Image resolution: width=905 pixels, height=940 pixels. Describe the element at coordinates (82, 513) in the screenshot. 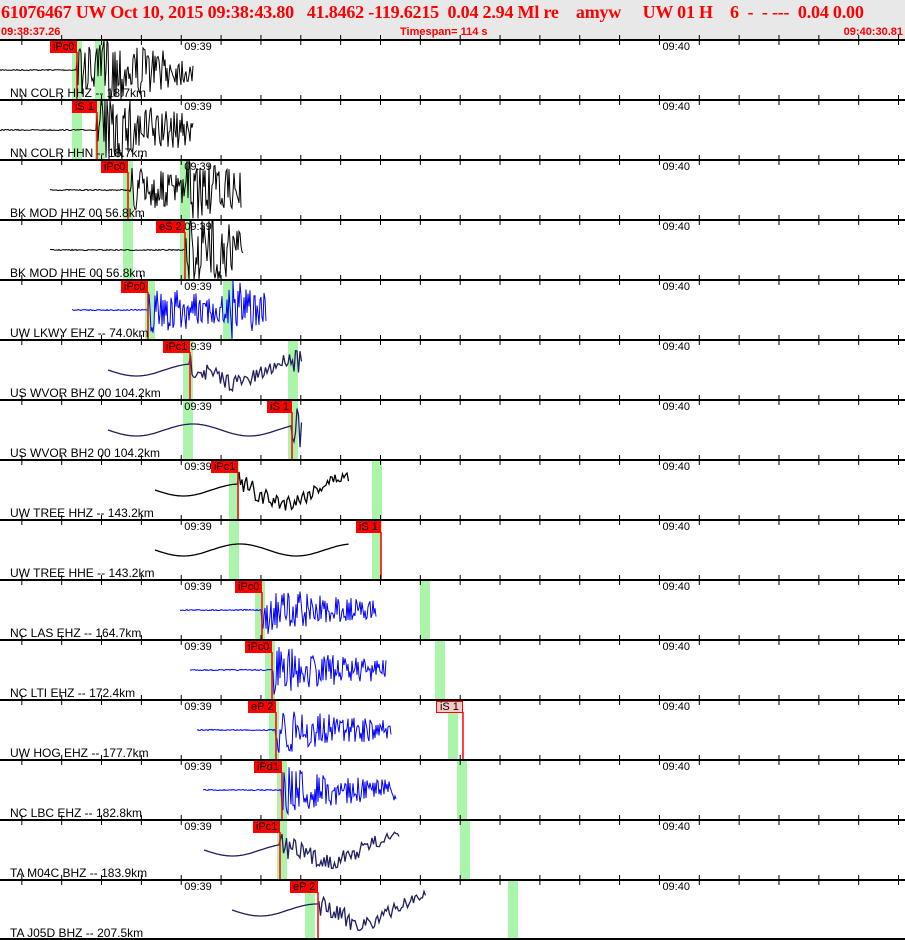

I see `channel-label: UW TREE HHZ -- 143.2km` at that location.